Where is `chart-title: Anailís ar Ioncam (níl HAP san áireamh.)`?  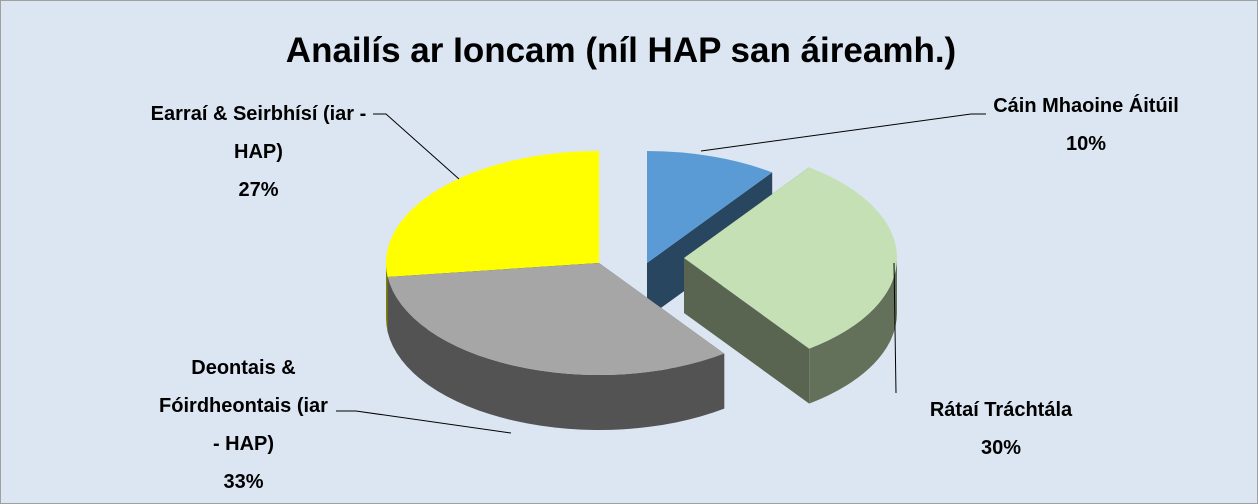
chart-title: Anailís ar Ioncam (níl HAP san áireamh.) is located at coordinates (621, 50).